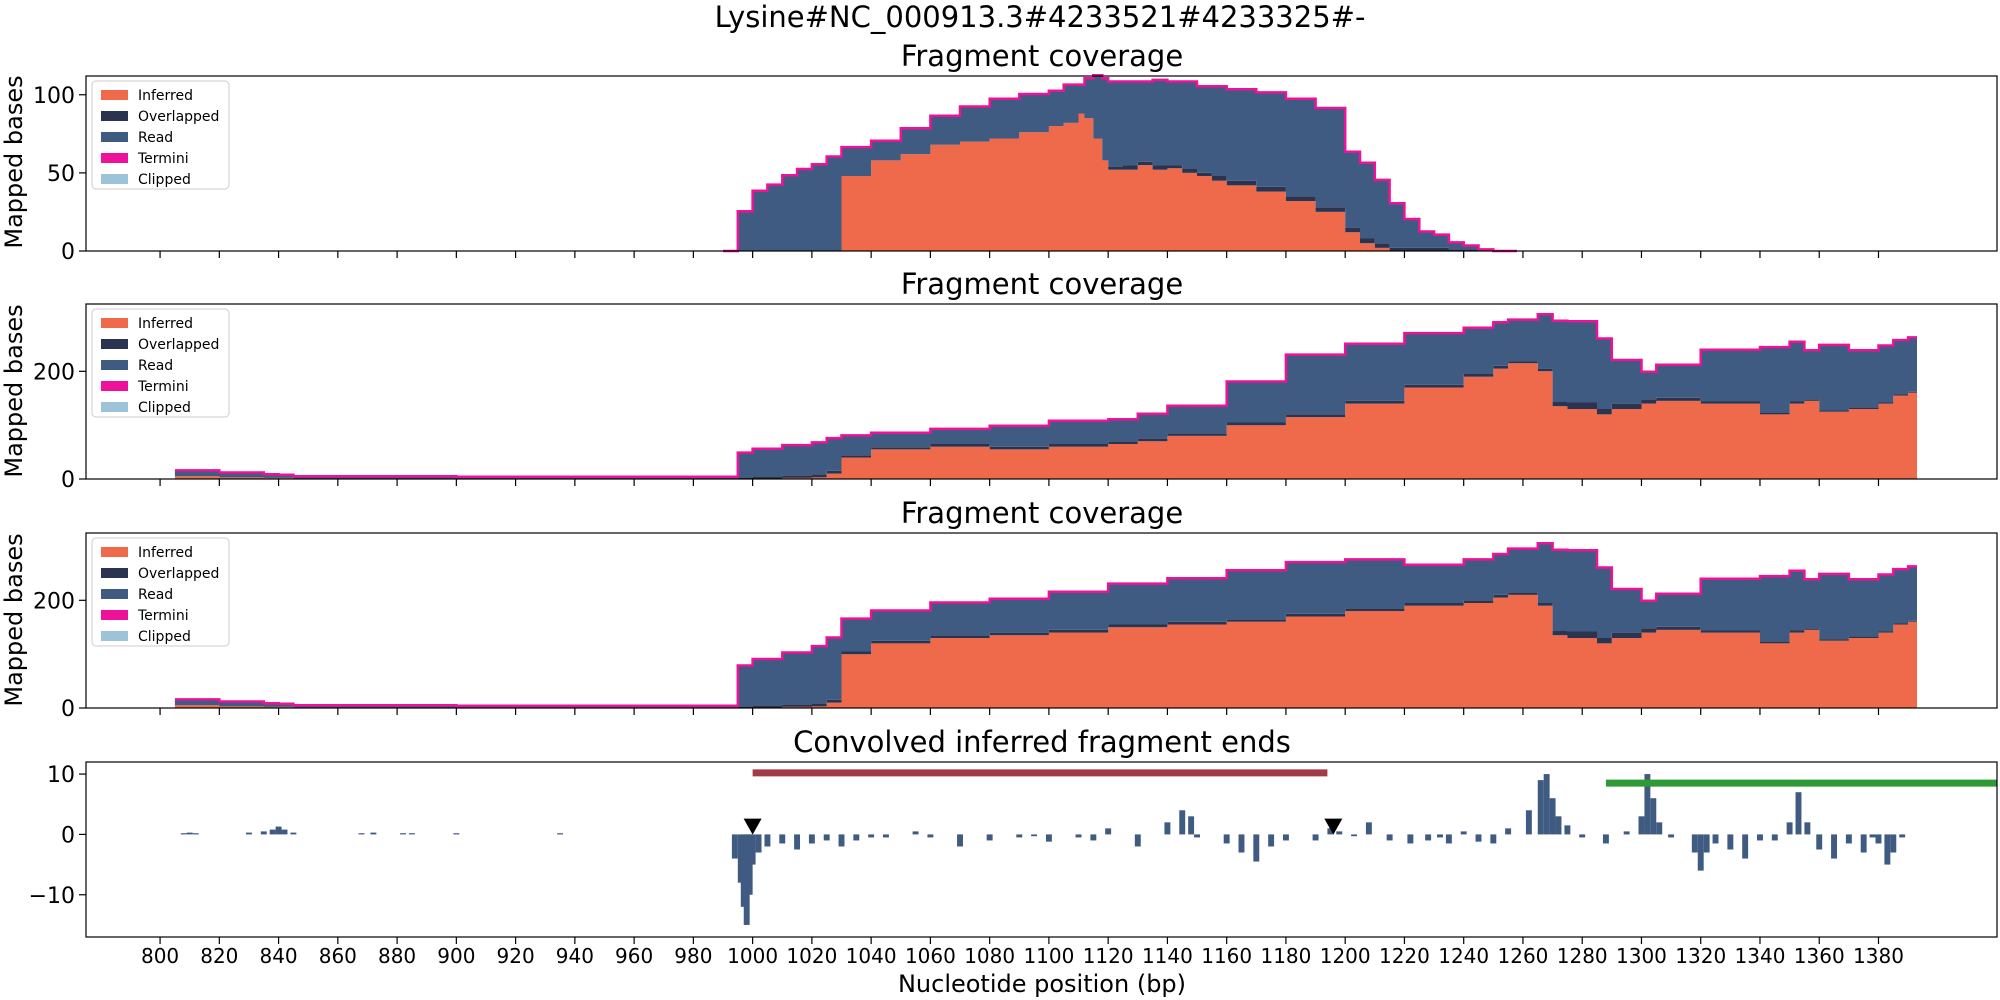 This screenshot has width=2000, height=1000. Describe the element at coordinates (278, 956) in the screenshot. I see `x-tick-label-2: 840` at that location.